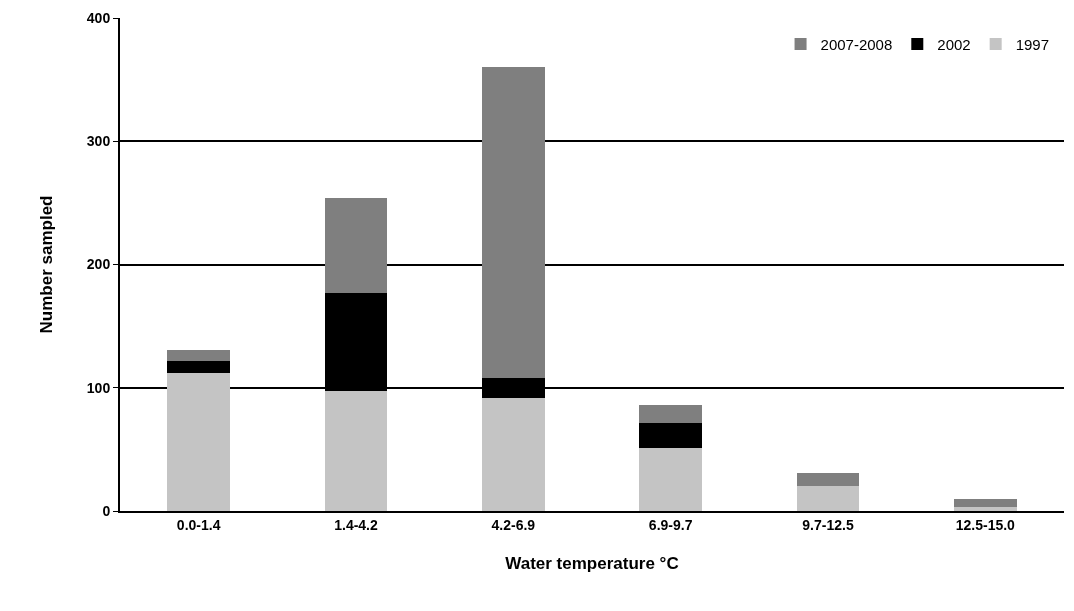 Image resolution: width=1074 pixels, height=611 pixels. What do you see at coordinates (98, 141) in the screenshot?
I see `y-tick-label: 300` at bounding box center [98, 141].